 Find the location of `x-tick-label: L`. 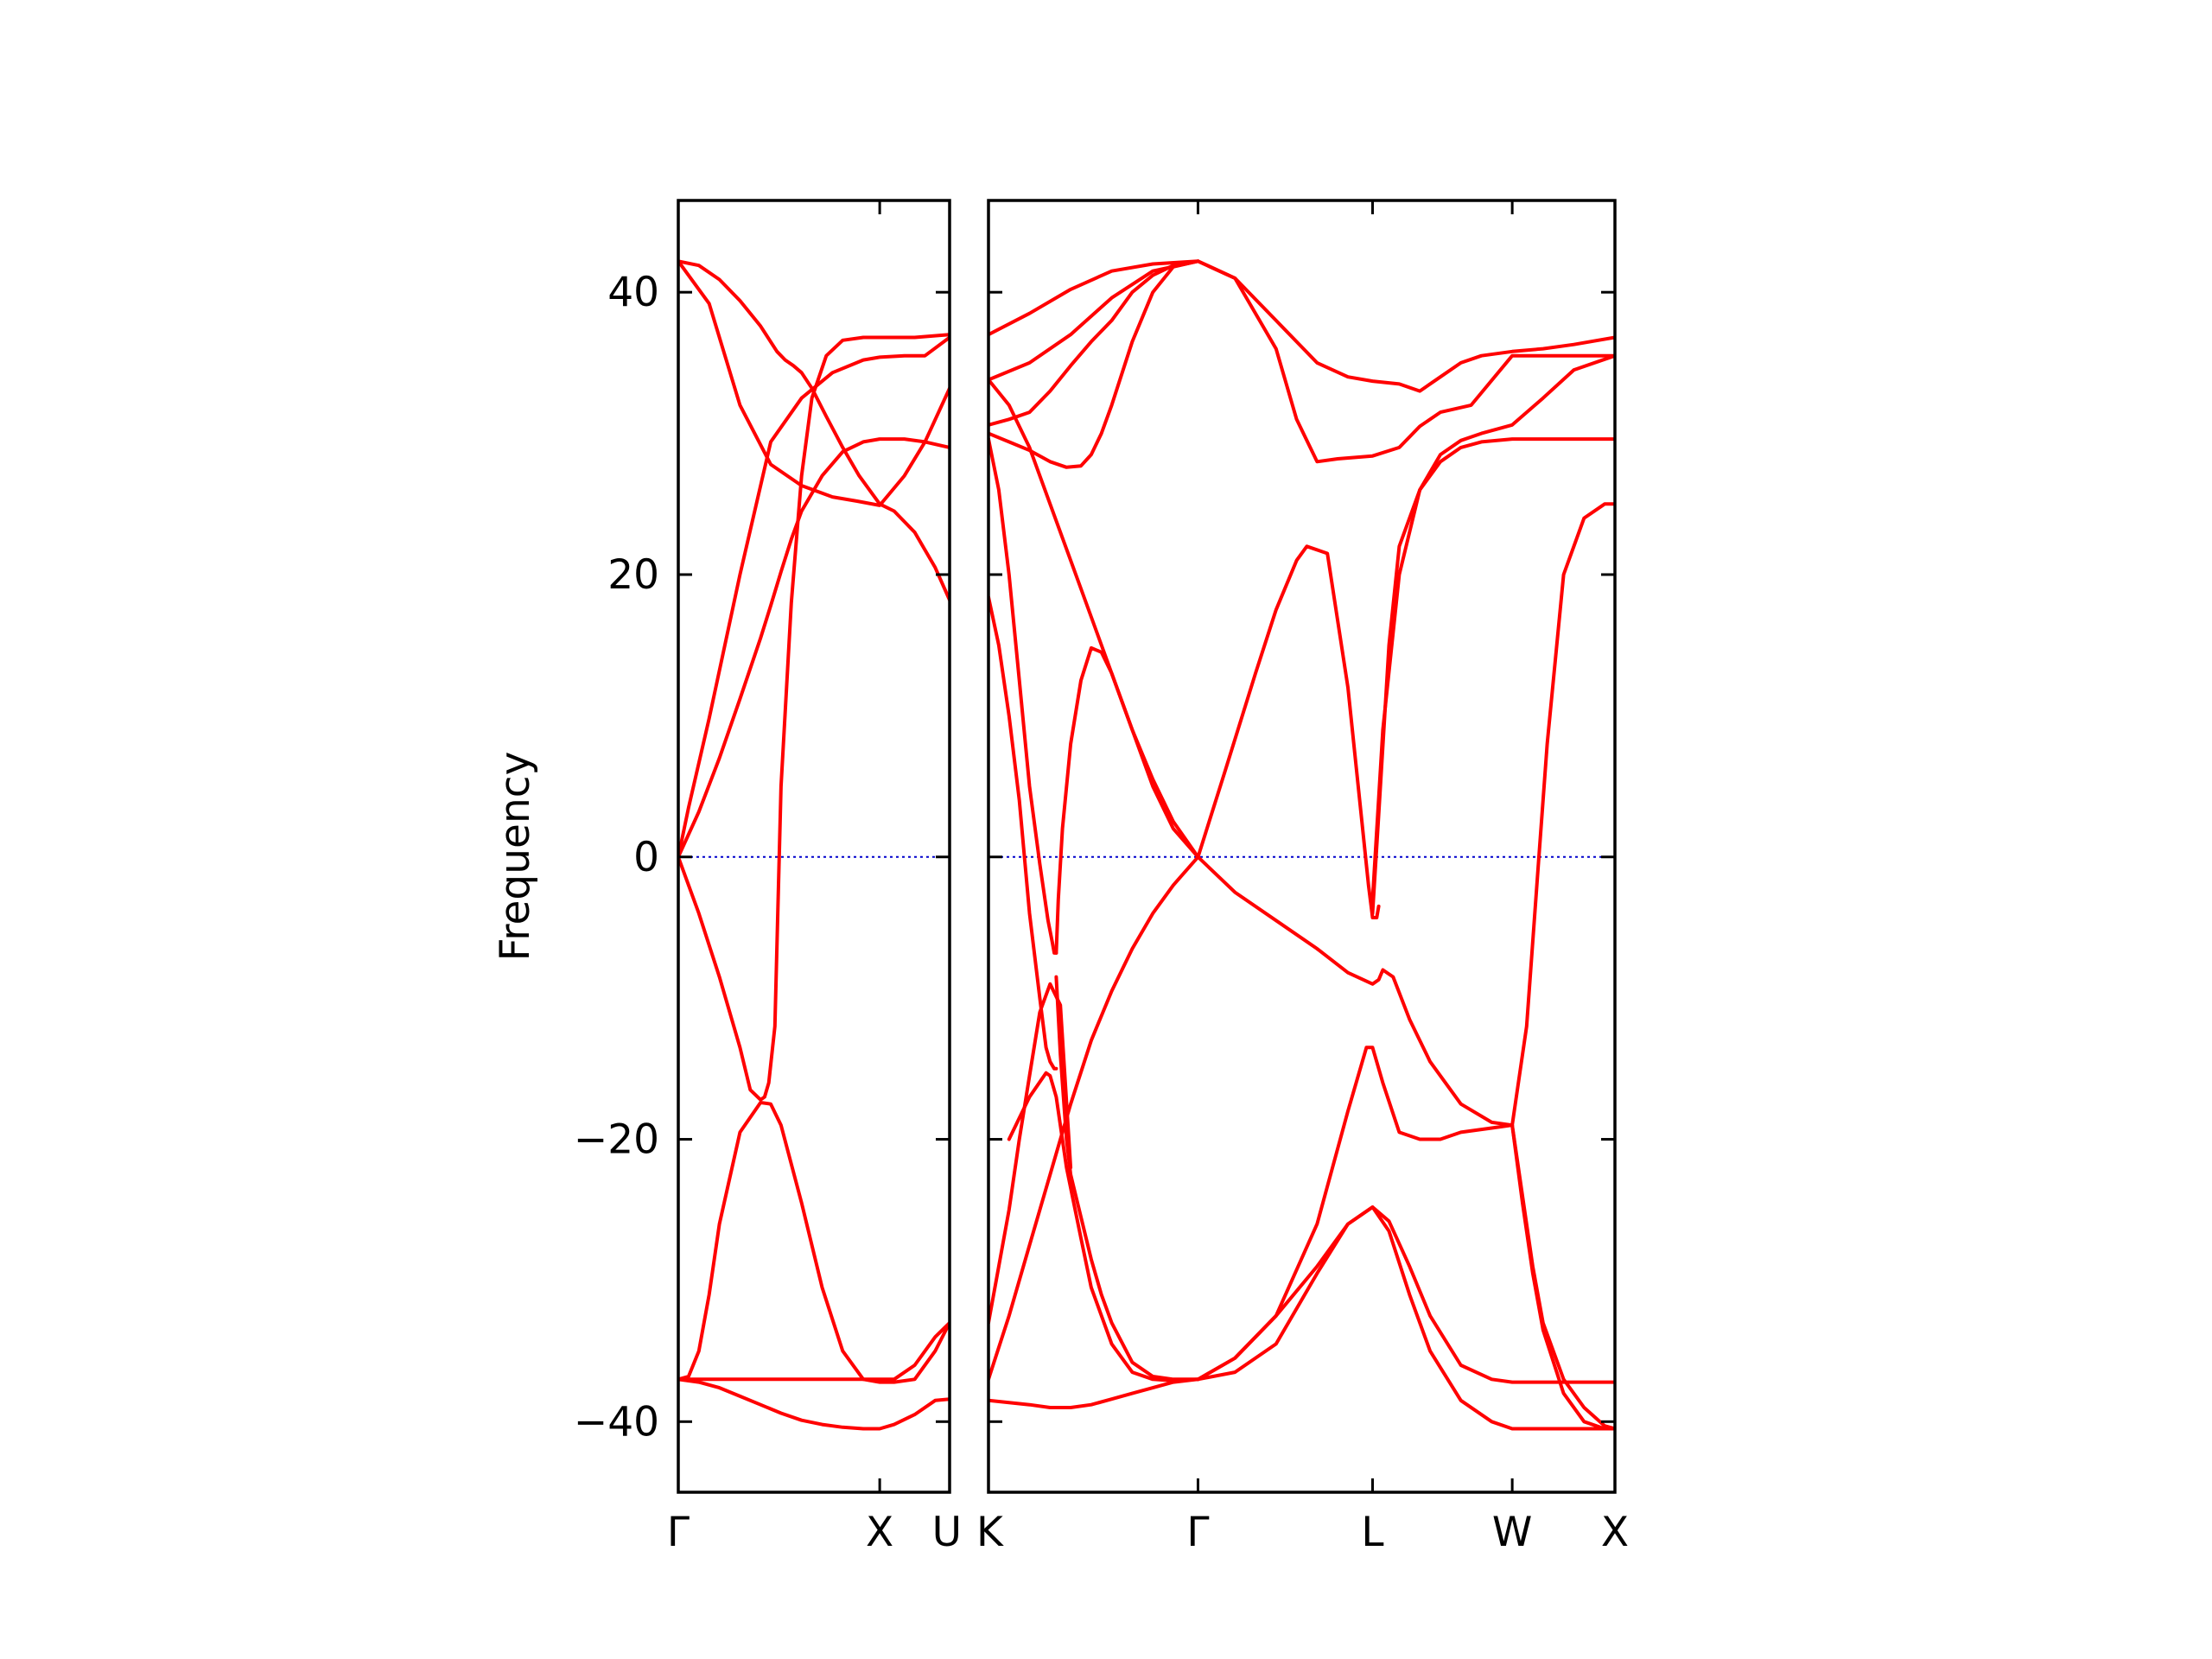

x-tick-label: L is located at coordinates (1372, 1532).